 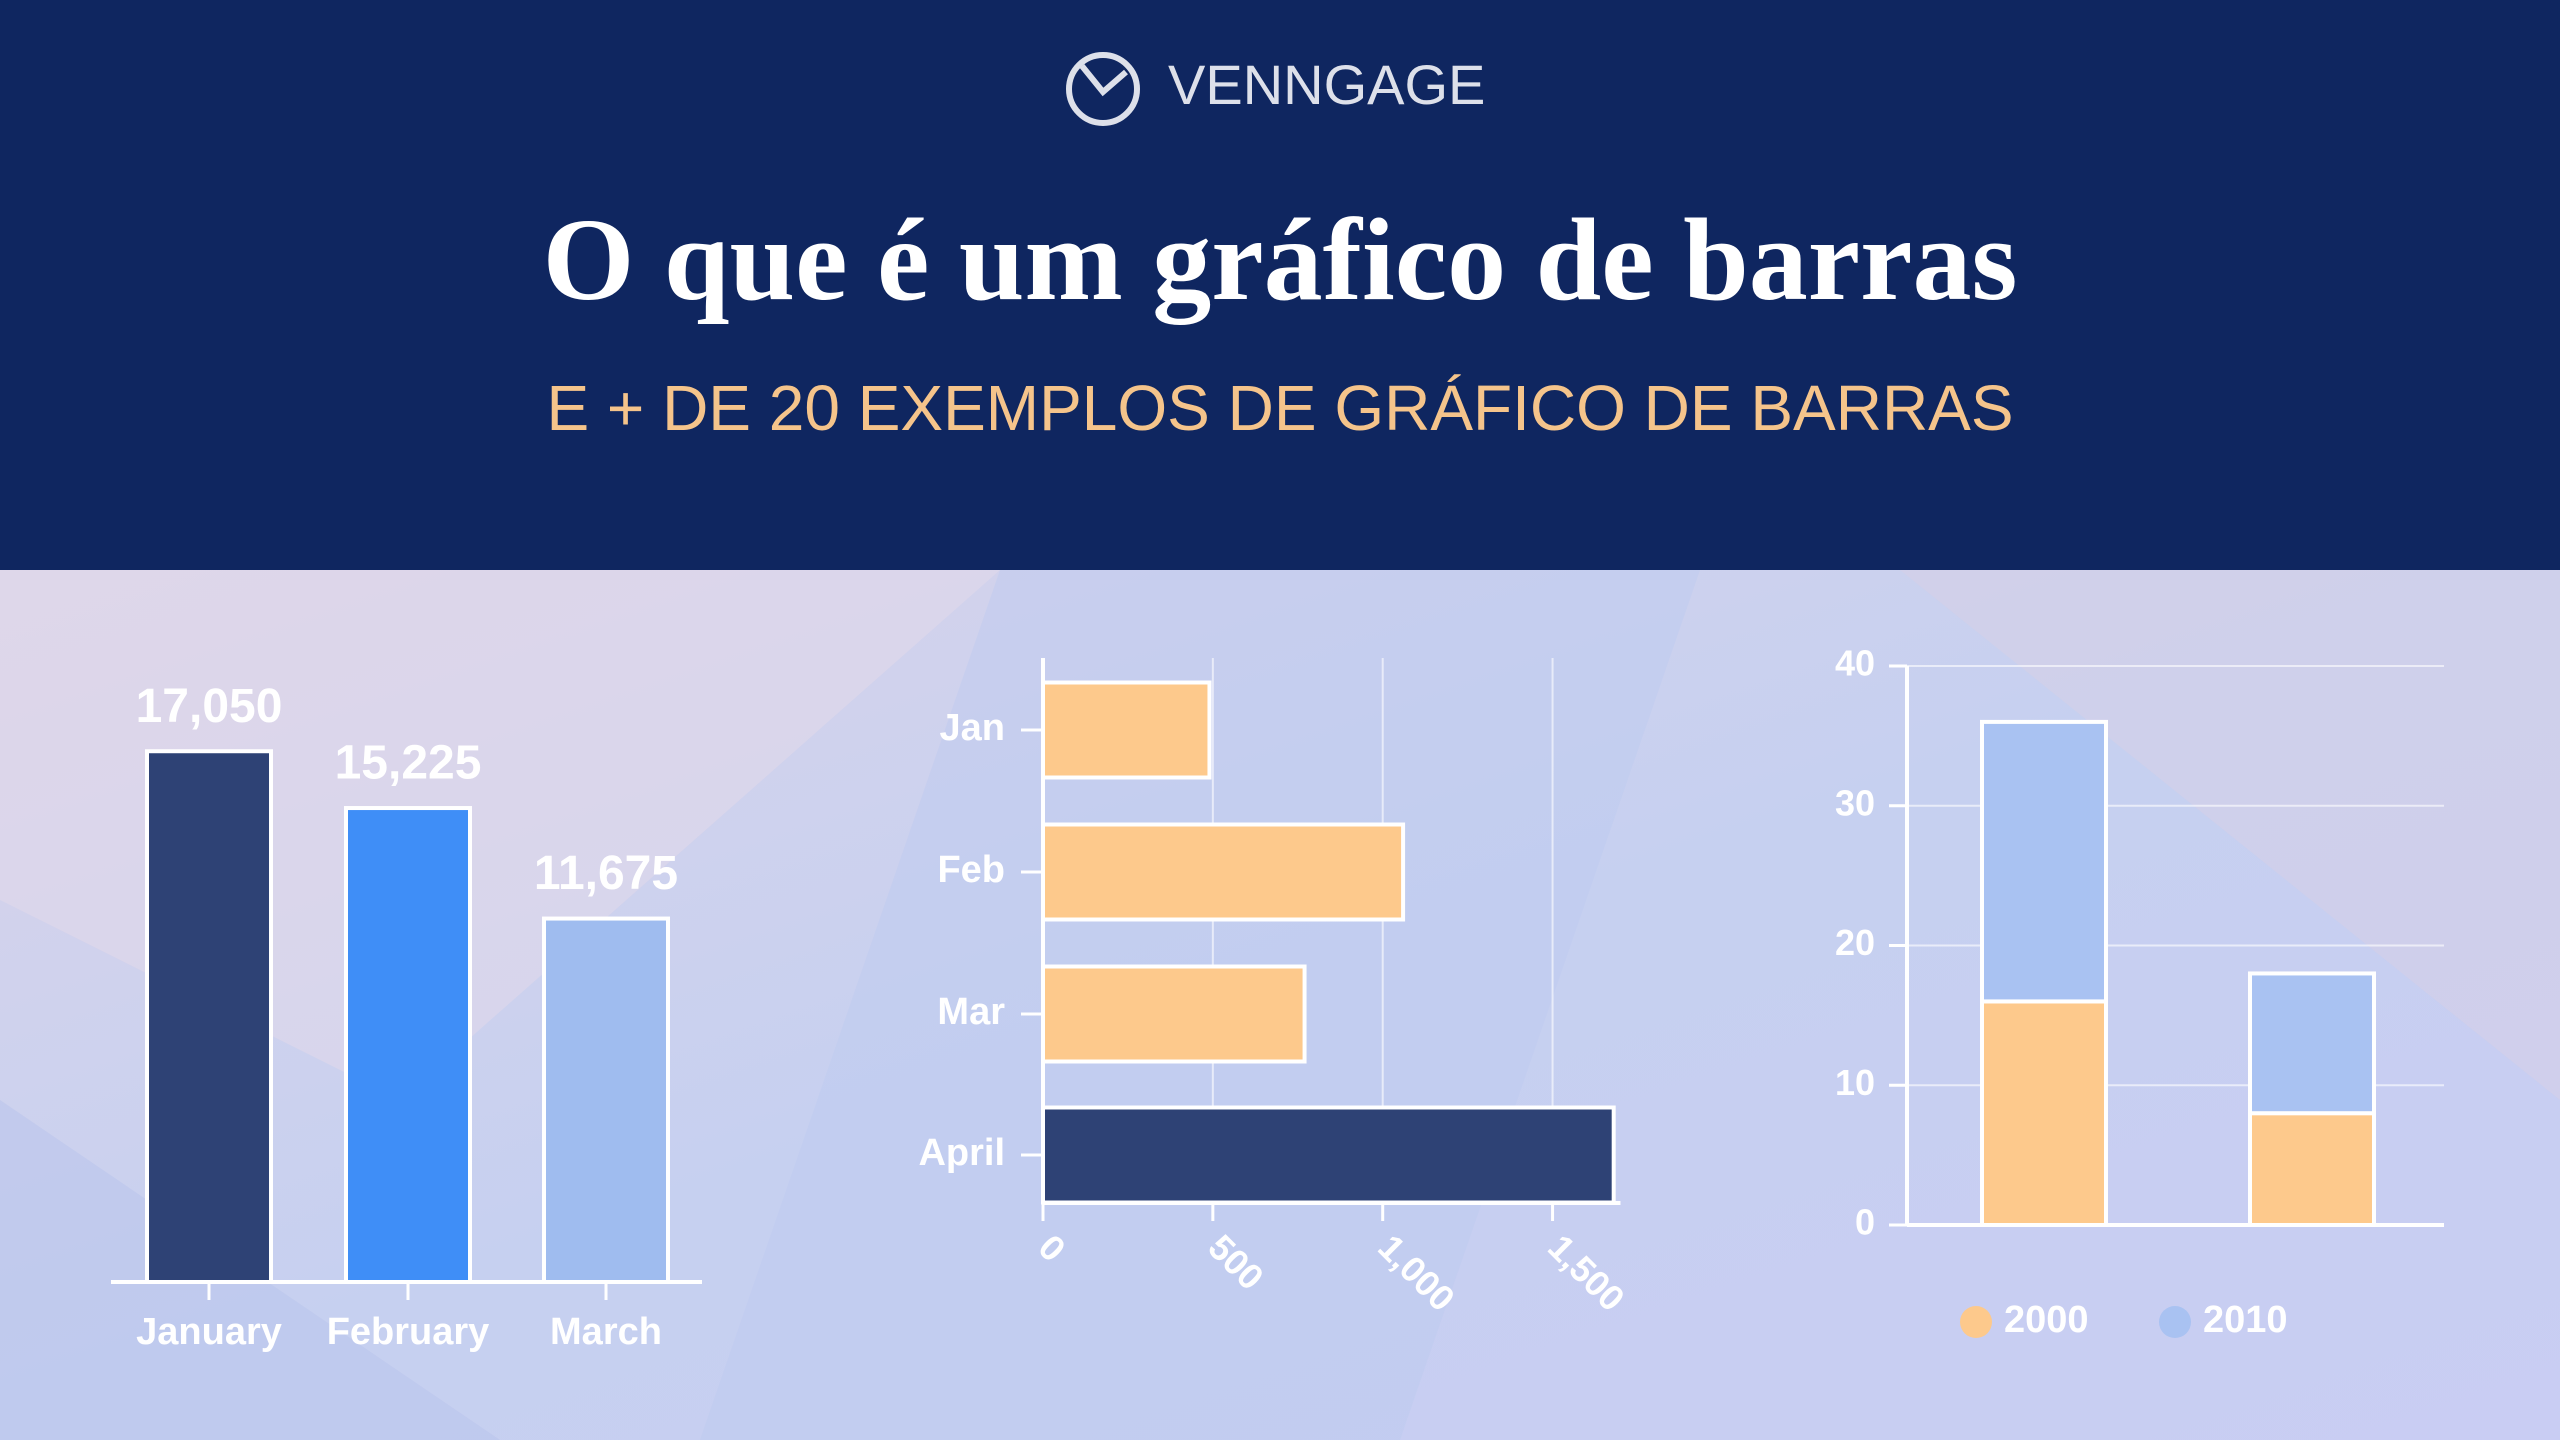 I want to click on y-tick-label: 10, so click(x=1855, y=1082).